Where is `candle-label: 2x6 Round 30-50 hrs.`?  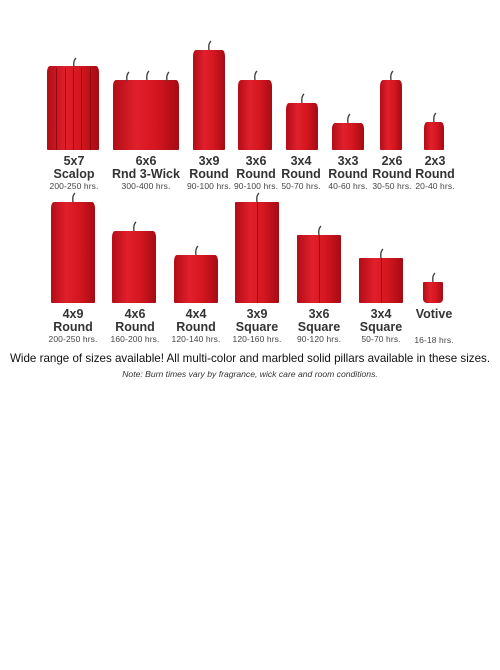
candle-label: 2x6 Round 30-50 hrs. is located at coordinates (392, 173).